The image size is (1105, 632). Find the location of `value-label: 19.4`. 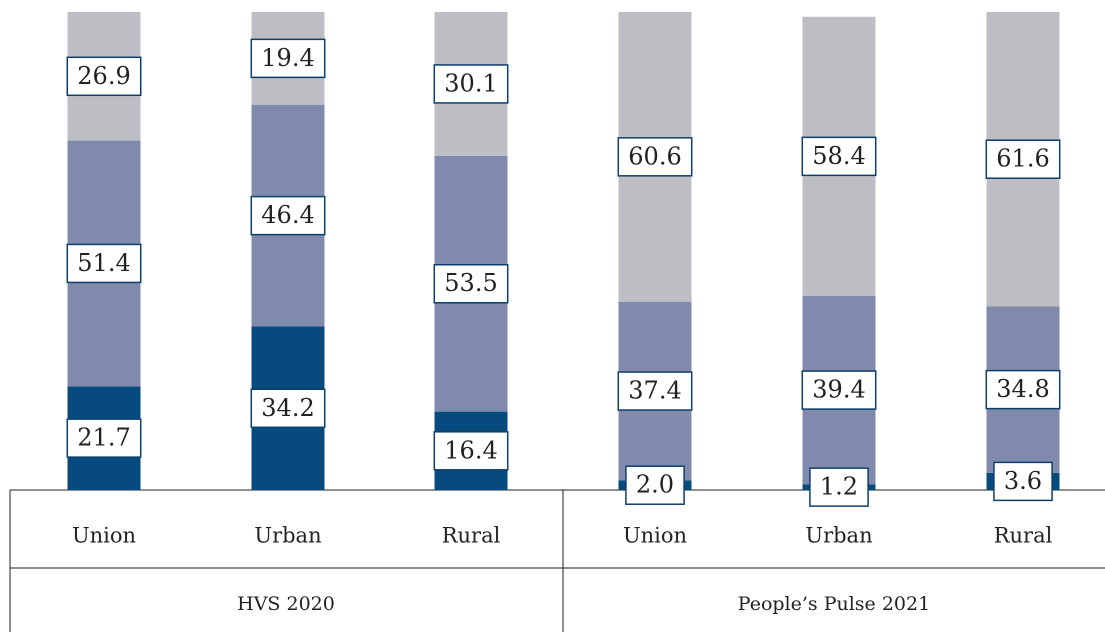

value-label: 19.4 is located at coordinates (288, 58).